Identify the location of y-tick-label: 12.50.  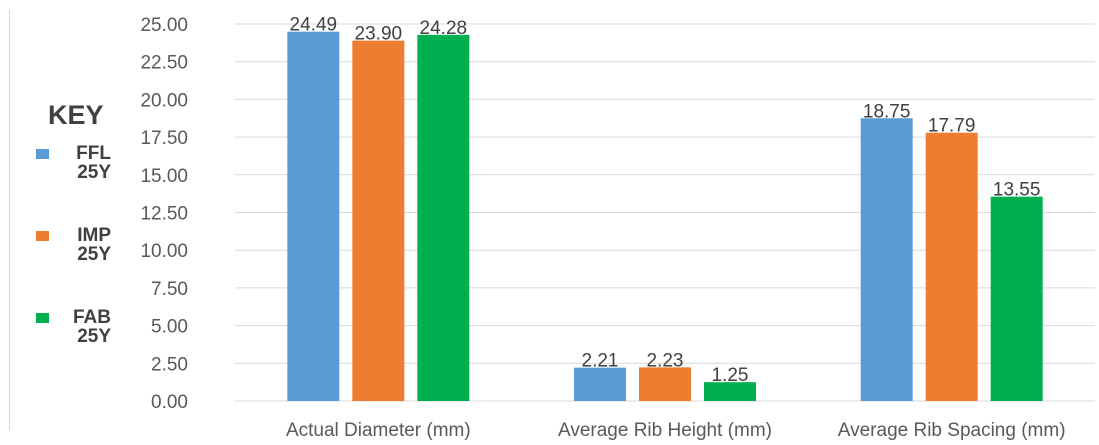
(164, 214).